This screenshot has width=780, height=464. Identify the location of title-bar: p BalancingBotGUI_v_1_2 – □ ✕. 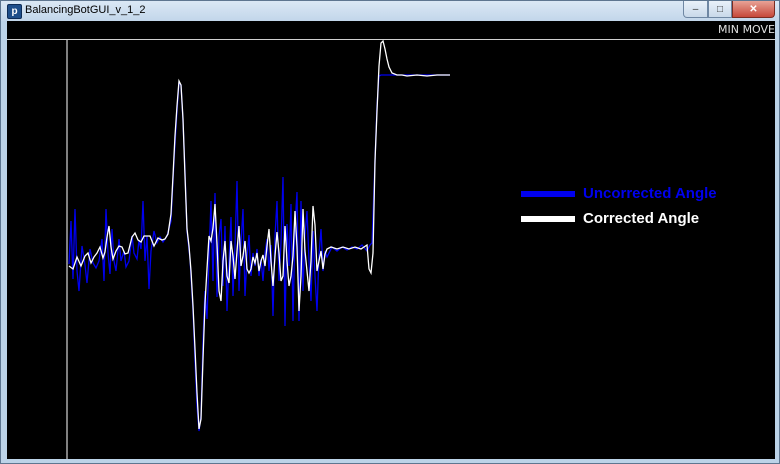
(390, 11).